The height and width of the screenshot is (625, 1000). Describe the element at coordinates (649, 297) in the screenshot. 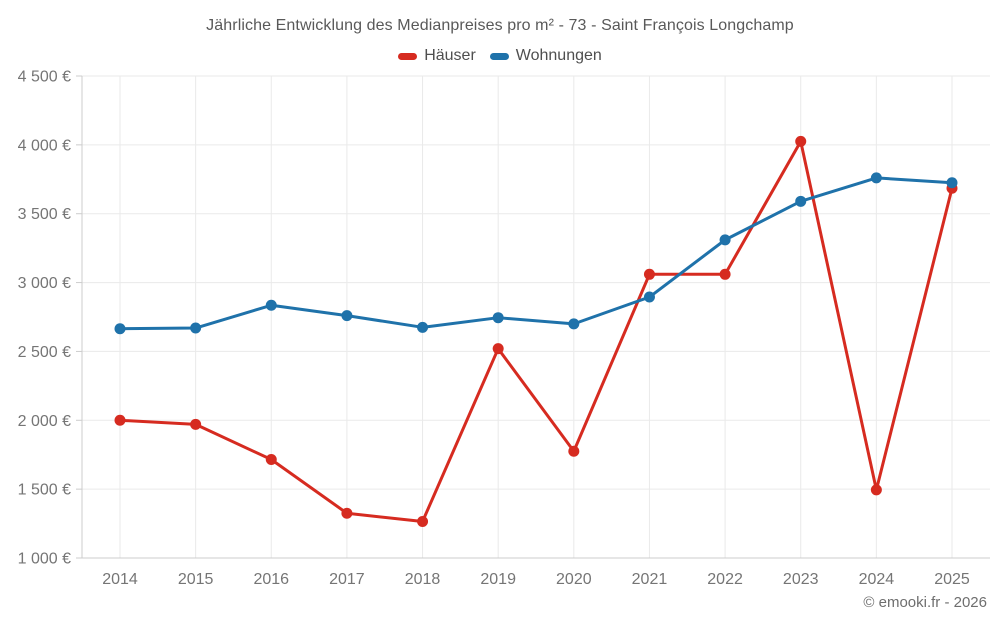

I see `data-point-wohnungen-2021` at that location.